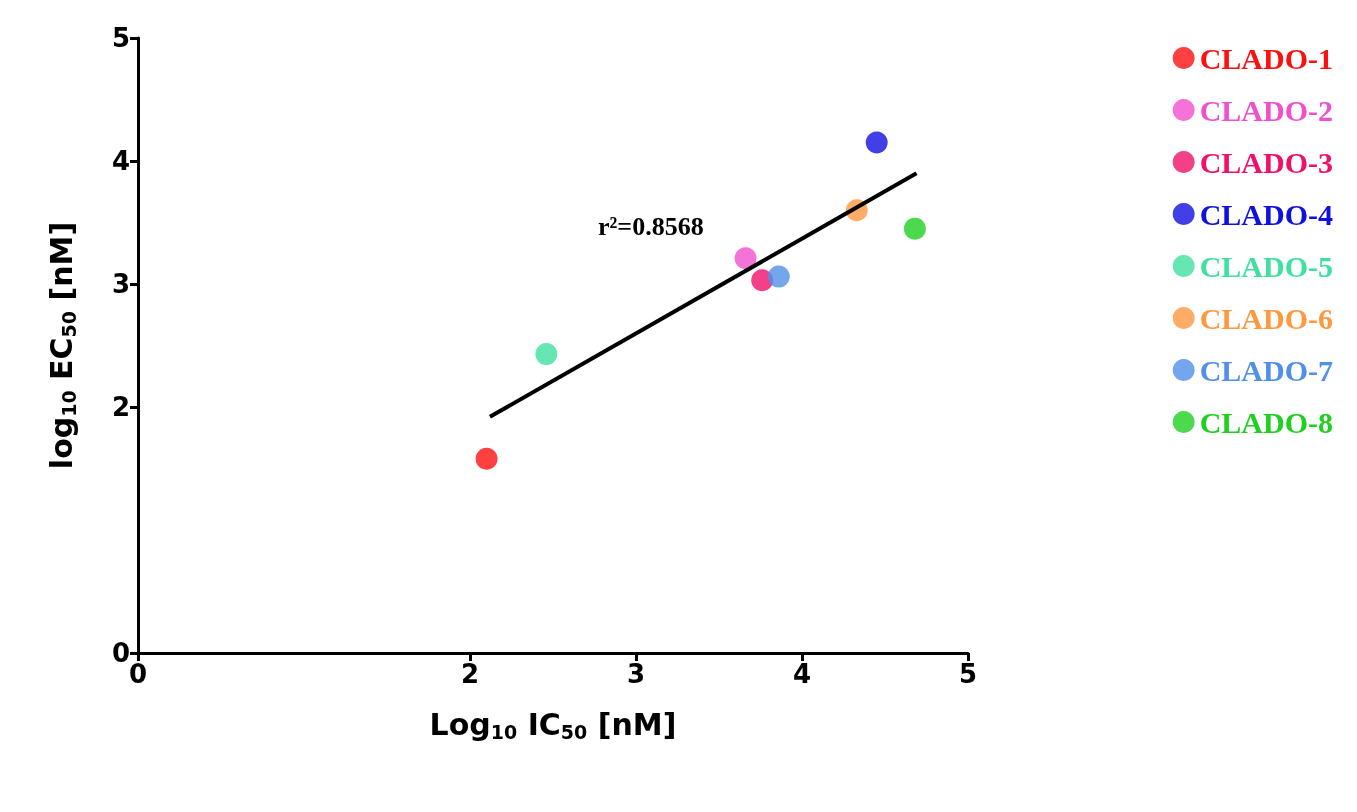 This screenshot has height=812, width=1357. What do you see at coordinates (1266, 422) in the screenshot?
I see `legend-label: CLADO-8` at bounding box center [1266, 422].